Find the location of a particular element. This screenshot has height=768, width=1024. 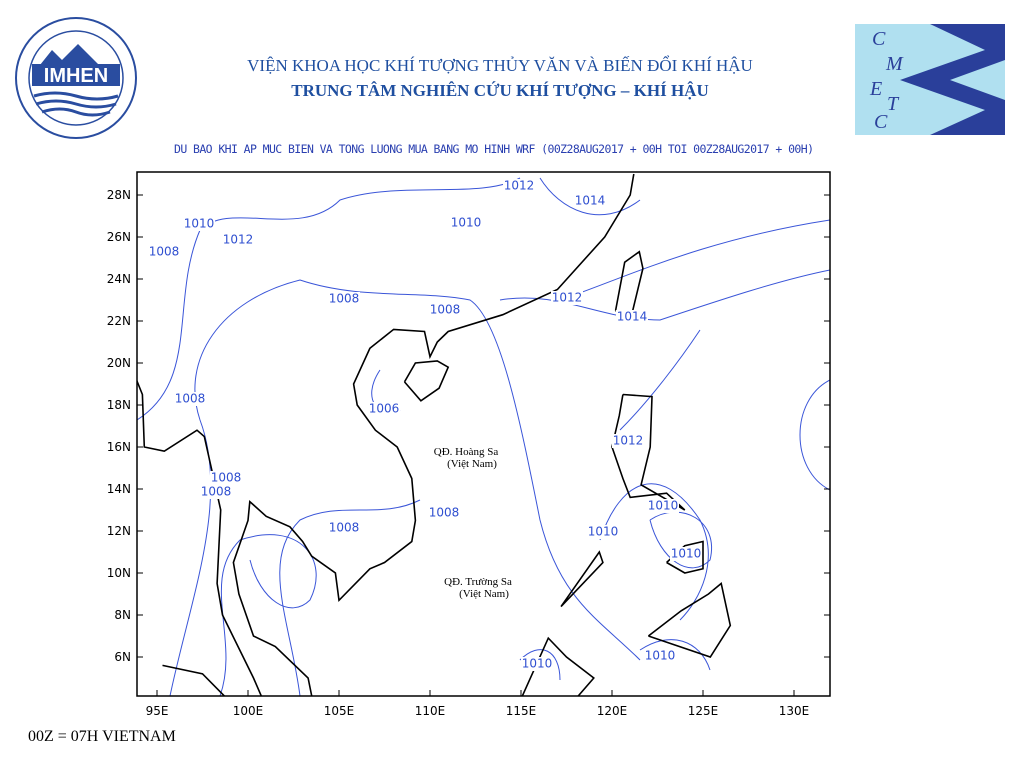

header-line2: TRUNG TÂM NGHIÊN CỨU KHÍ TƯỢNG – KHÍ HẬU is located at coordinates (499, 90).